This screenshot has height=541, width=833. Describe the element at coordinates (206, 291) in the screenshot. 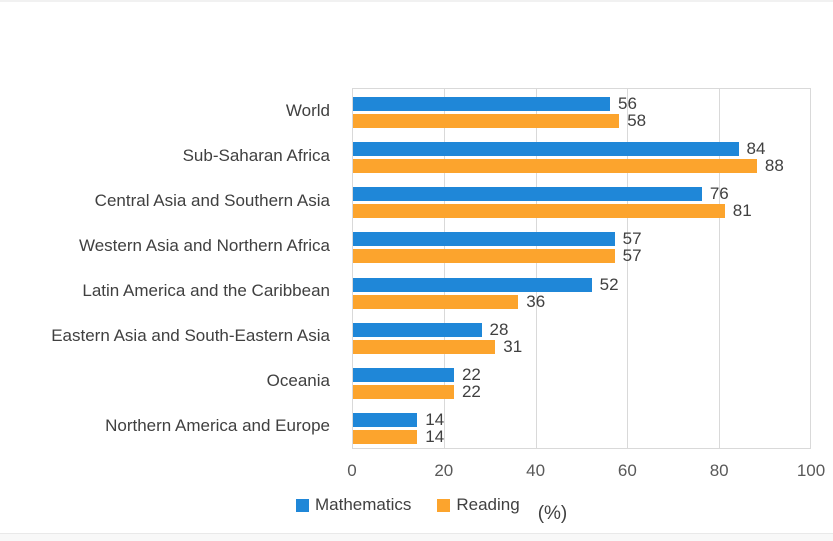

I see `y-category-label: Latin America and the Caribbean` at that location.